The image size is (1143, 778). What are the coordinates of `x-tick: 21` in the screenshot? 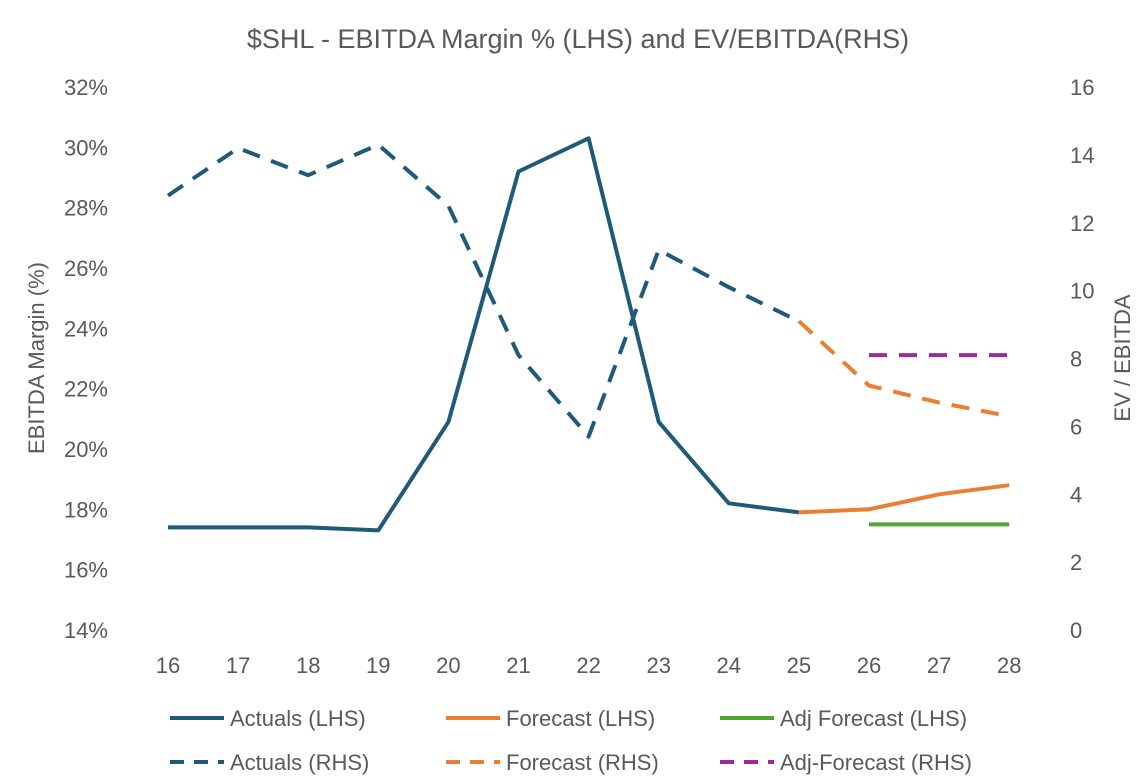 It's located at (518, 665).